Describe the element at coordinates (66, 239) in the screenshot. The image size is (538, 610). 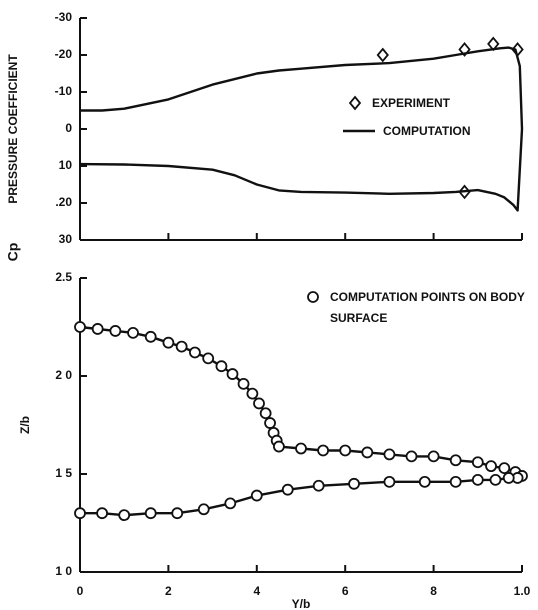
I see `y-tick-label: 30` at that location.